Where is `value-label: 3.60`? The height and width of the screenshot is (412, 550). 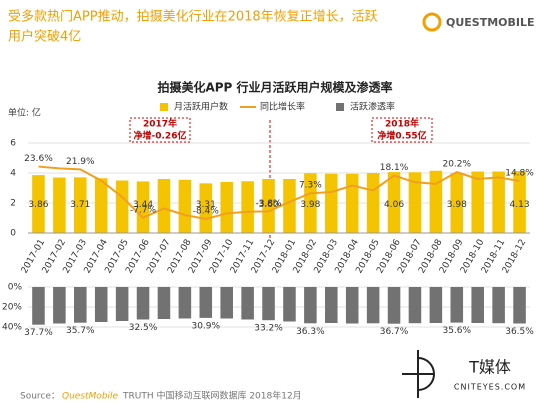
value-label: 3.60 is located at coordinates (269, 205).